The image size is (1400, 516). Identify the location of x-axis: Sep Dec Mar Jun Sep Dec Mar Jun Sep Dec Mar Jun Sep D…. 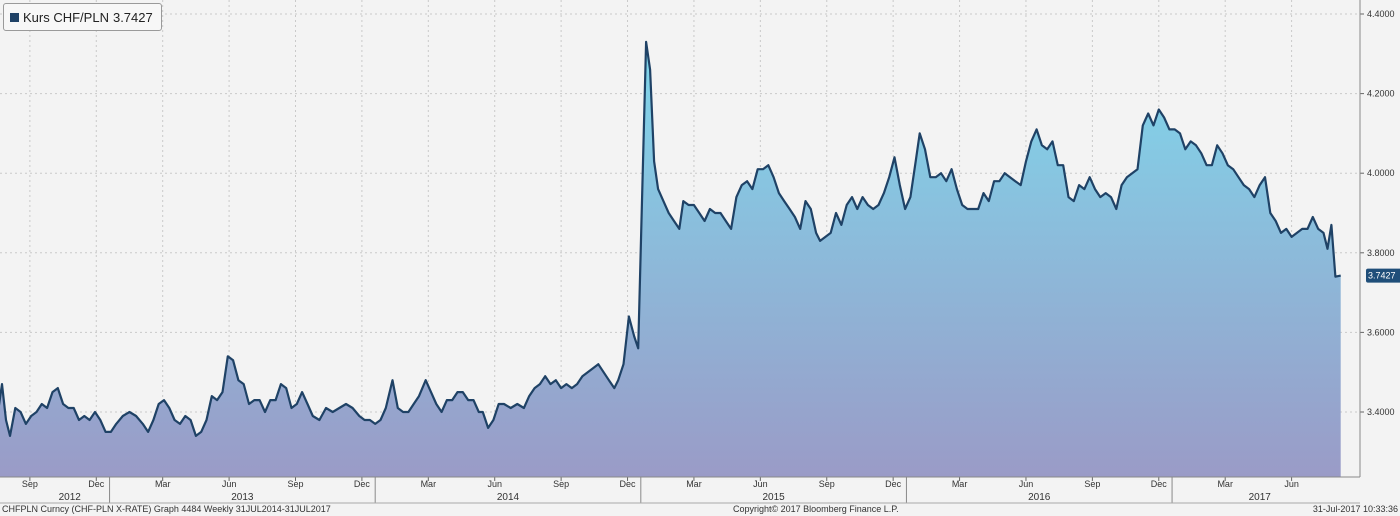
(680, 490).